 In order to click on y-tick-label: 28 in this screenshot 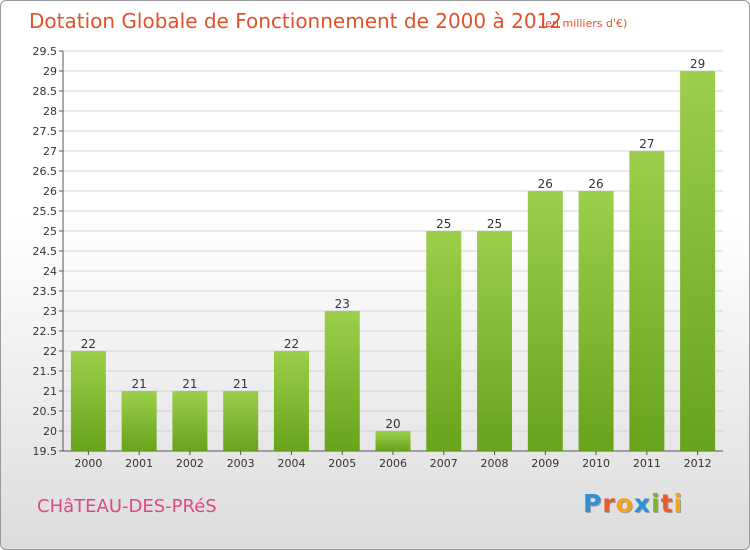, I will do `click(50, 111)`.